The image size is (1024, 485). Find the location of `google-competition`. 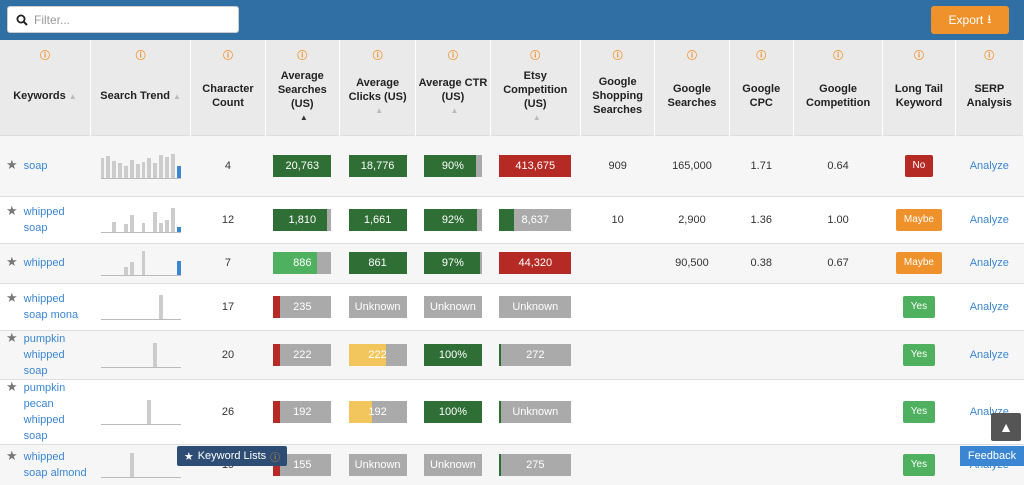

google-competition is located at coordinates (838, 411).